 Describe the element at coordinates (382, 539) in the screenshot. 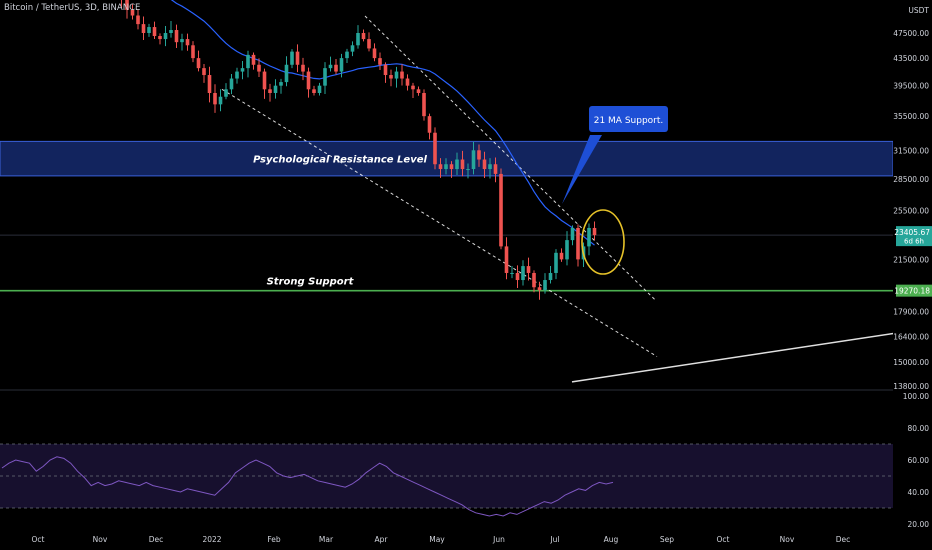

I see `time-tick-label: Apr` at that location.